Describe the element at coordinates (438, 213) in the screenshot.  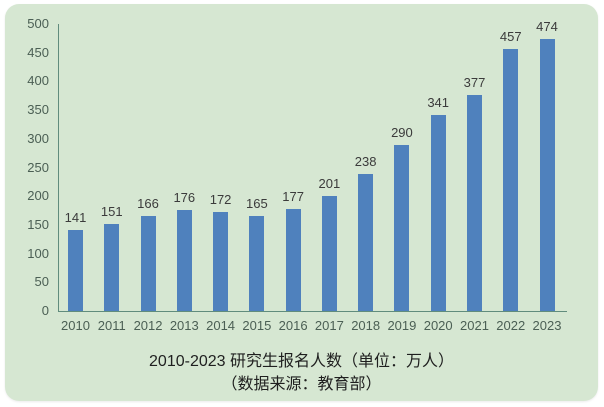
I see `bar-2020` at that location.